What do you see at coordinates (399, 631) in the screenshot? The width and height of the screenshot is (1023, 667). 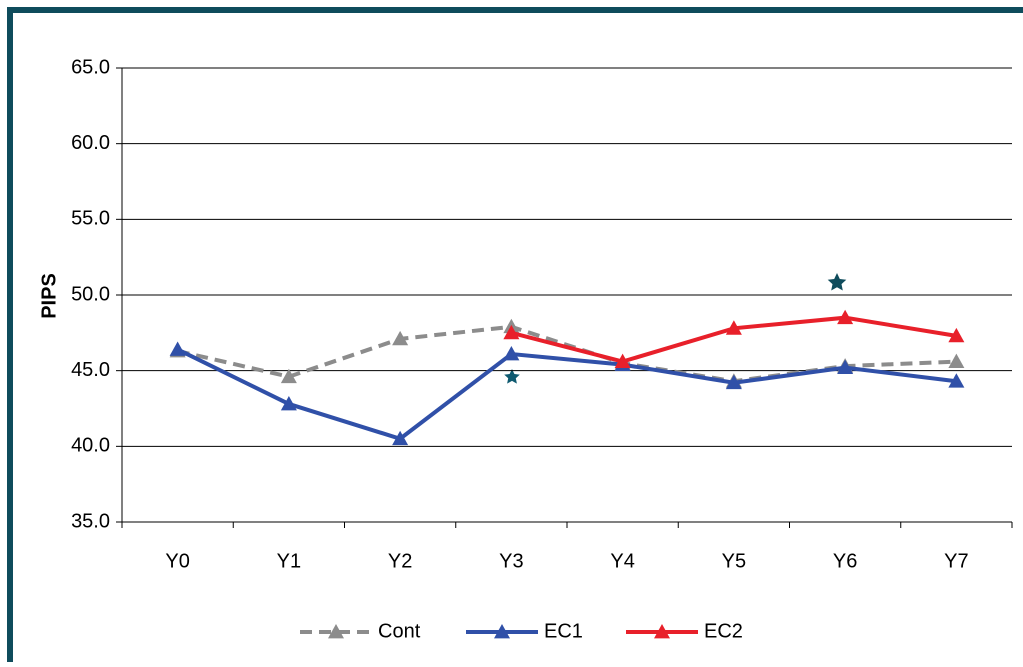 I see `legend-label: Cont` at bounding box center [399, 631].